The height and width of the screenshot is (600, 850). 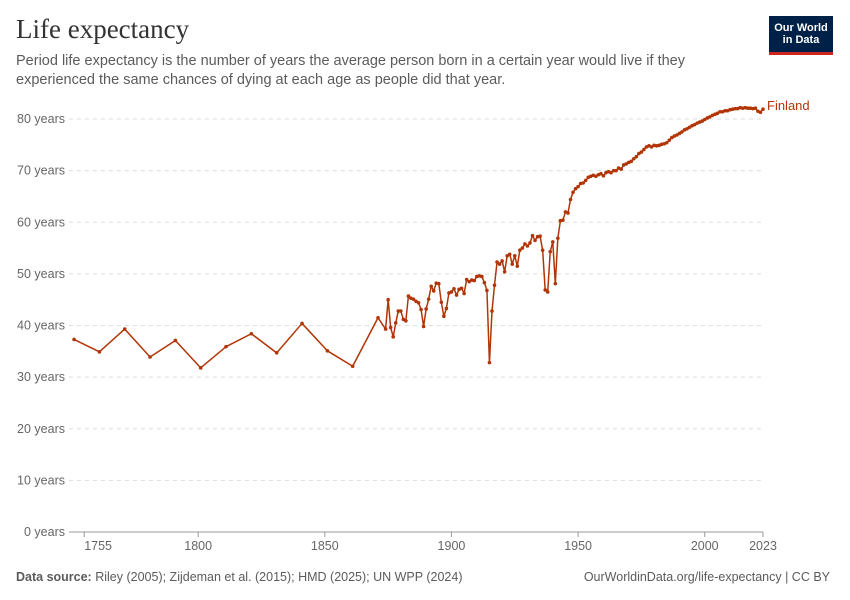 What do you see at coordinates (788, 105) in the screenshot?
I see `series-label: Finland` at bounding box center [788, 105].